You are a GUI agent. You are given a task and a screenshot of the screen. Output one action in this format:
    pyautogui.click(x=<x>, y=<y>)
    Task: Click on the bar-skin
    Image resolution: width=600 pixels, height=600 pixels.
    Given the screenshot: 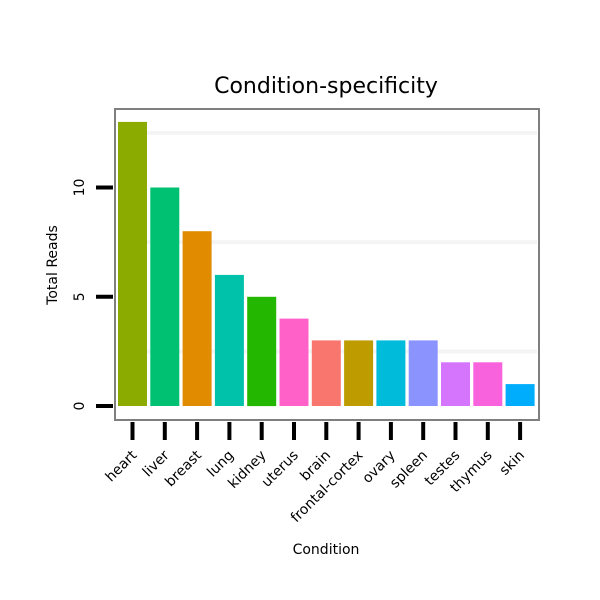 What is the action you would take?
    pyautogui.click(x=520, y=395)
    